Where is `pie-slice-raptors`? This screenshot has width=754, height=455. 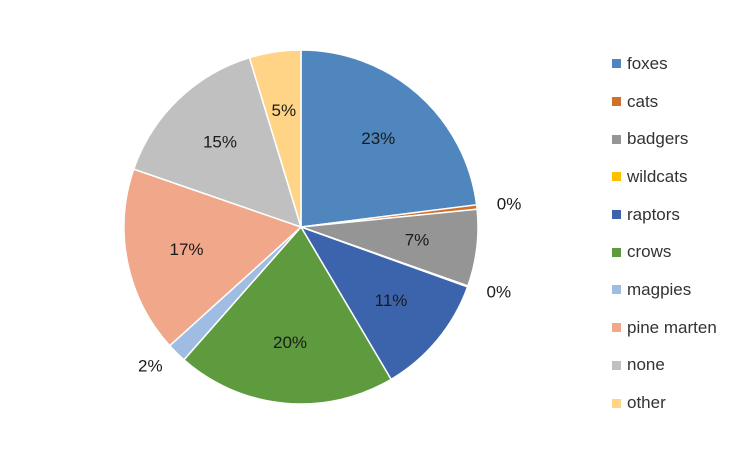
pie-slice-raptors is located at coordinates (384, 303).